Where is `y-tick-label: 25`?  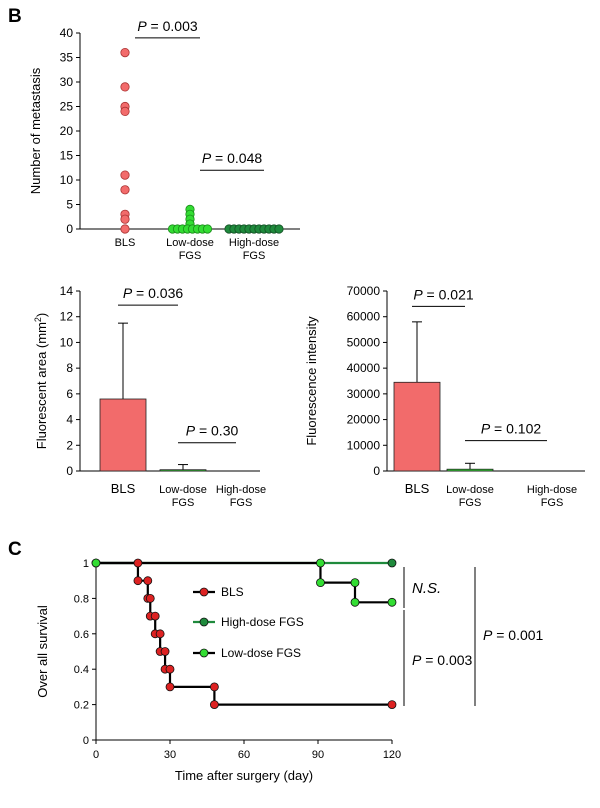 y-tick-label: 25 is located at coordinates (67, 107).